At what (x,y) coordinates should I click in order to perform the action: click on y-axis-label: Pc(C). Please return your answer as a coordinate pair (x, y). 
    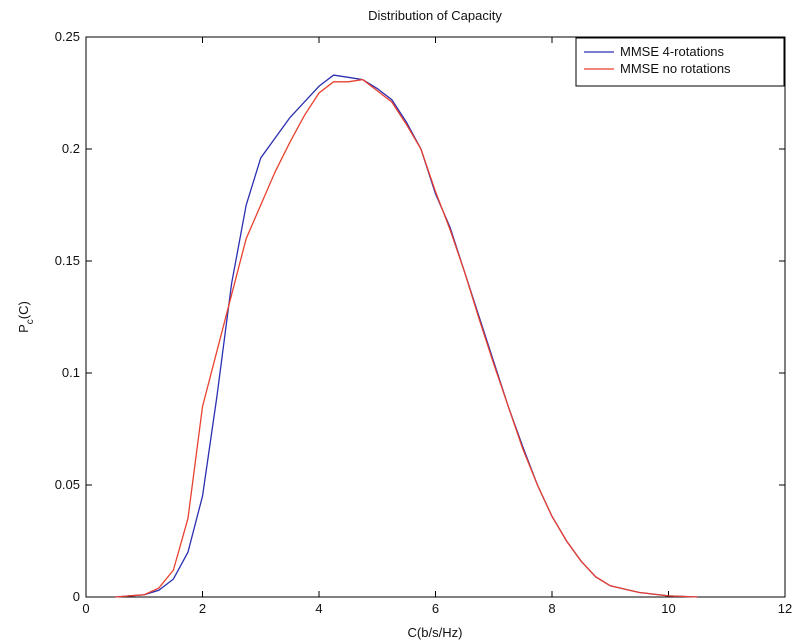
    Looking at the image, I should click on (26, 317).